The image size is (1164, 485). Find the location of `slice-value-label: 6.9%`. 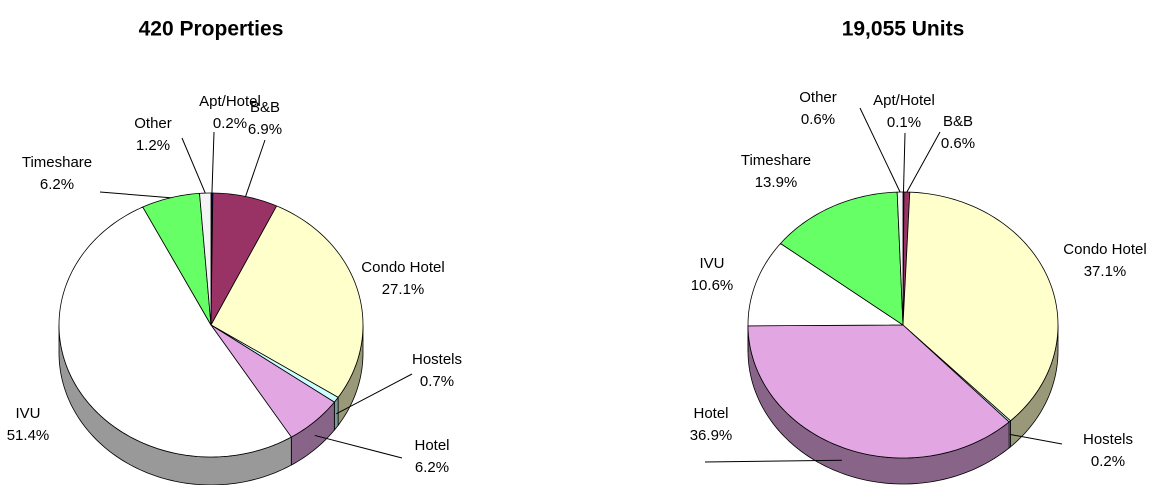

slice-value-label: 6.9% is located at coordinates (265, 129).